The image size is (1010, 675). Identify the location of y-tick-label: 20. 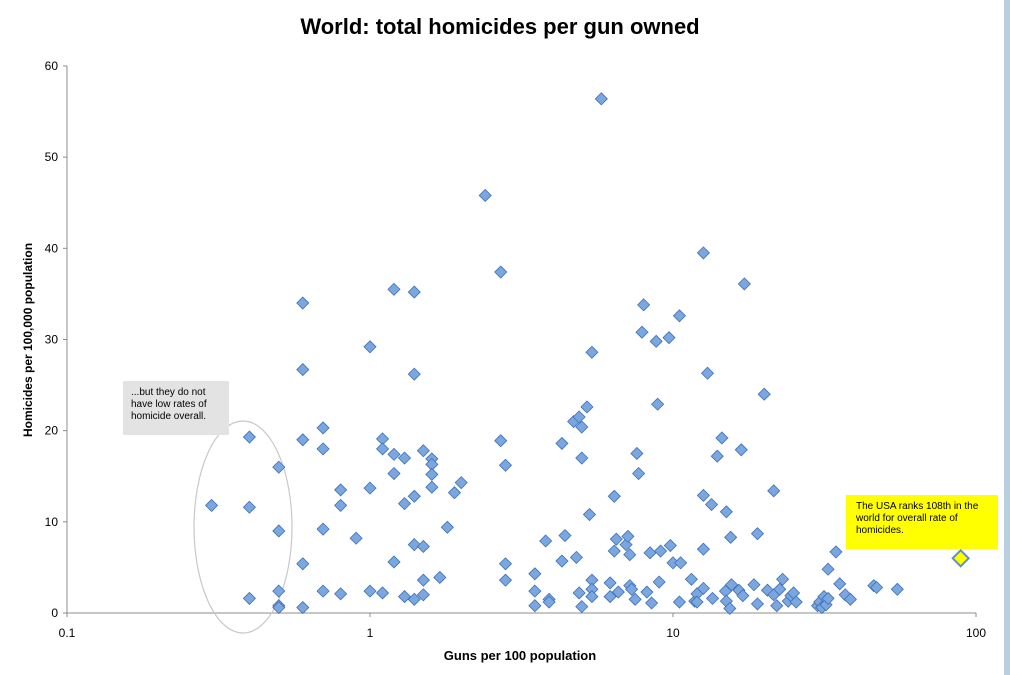
(52, 431).